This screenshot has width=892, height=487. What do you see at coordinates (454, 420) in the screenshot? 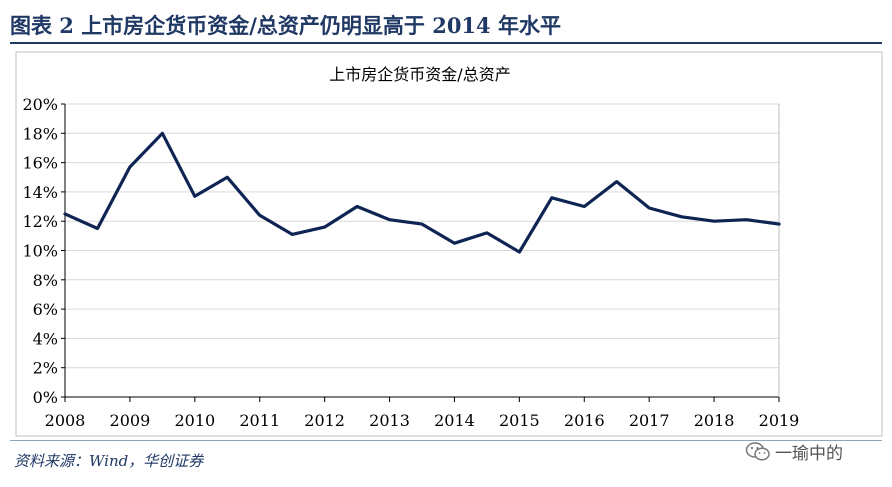
I see `x-tick-label: 2014` at bounding box center [454, 420].